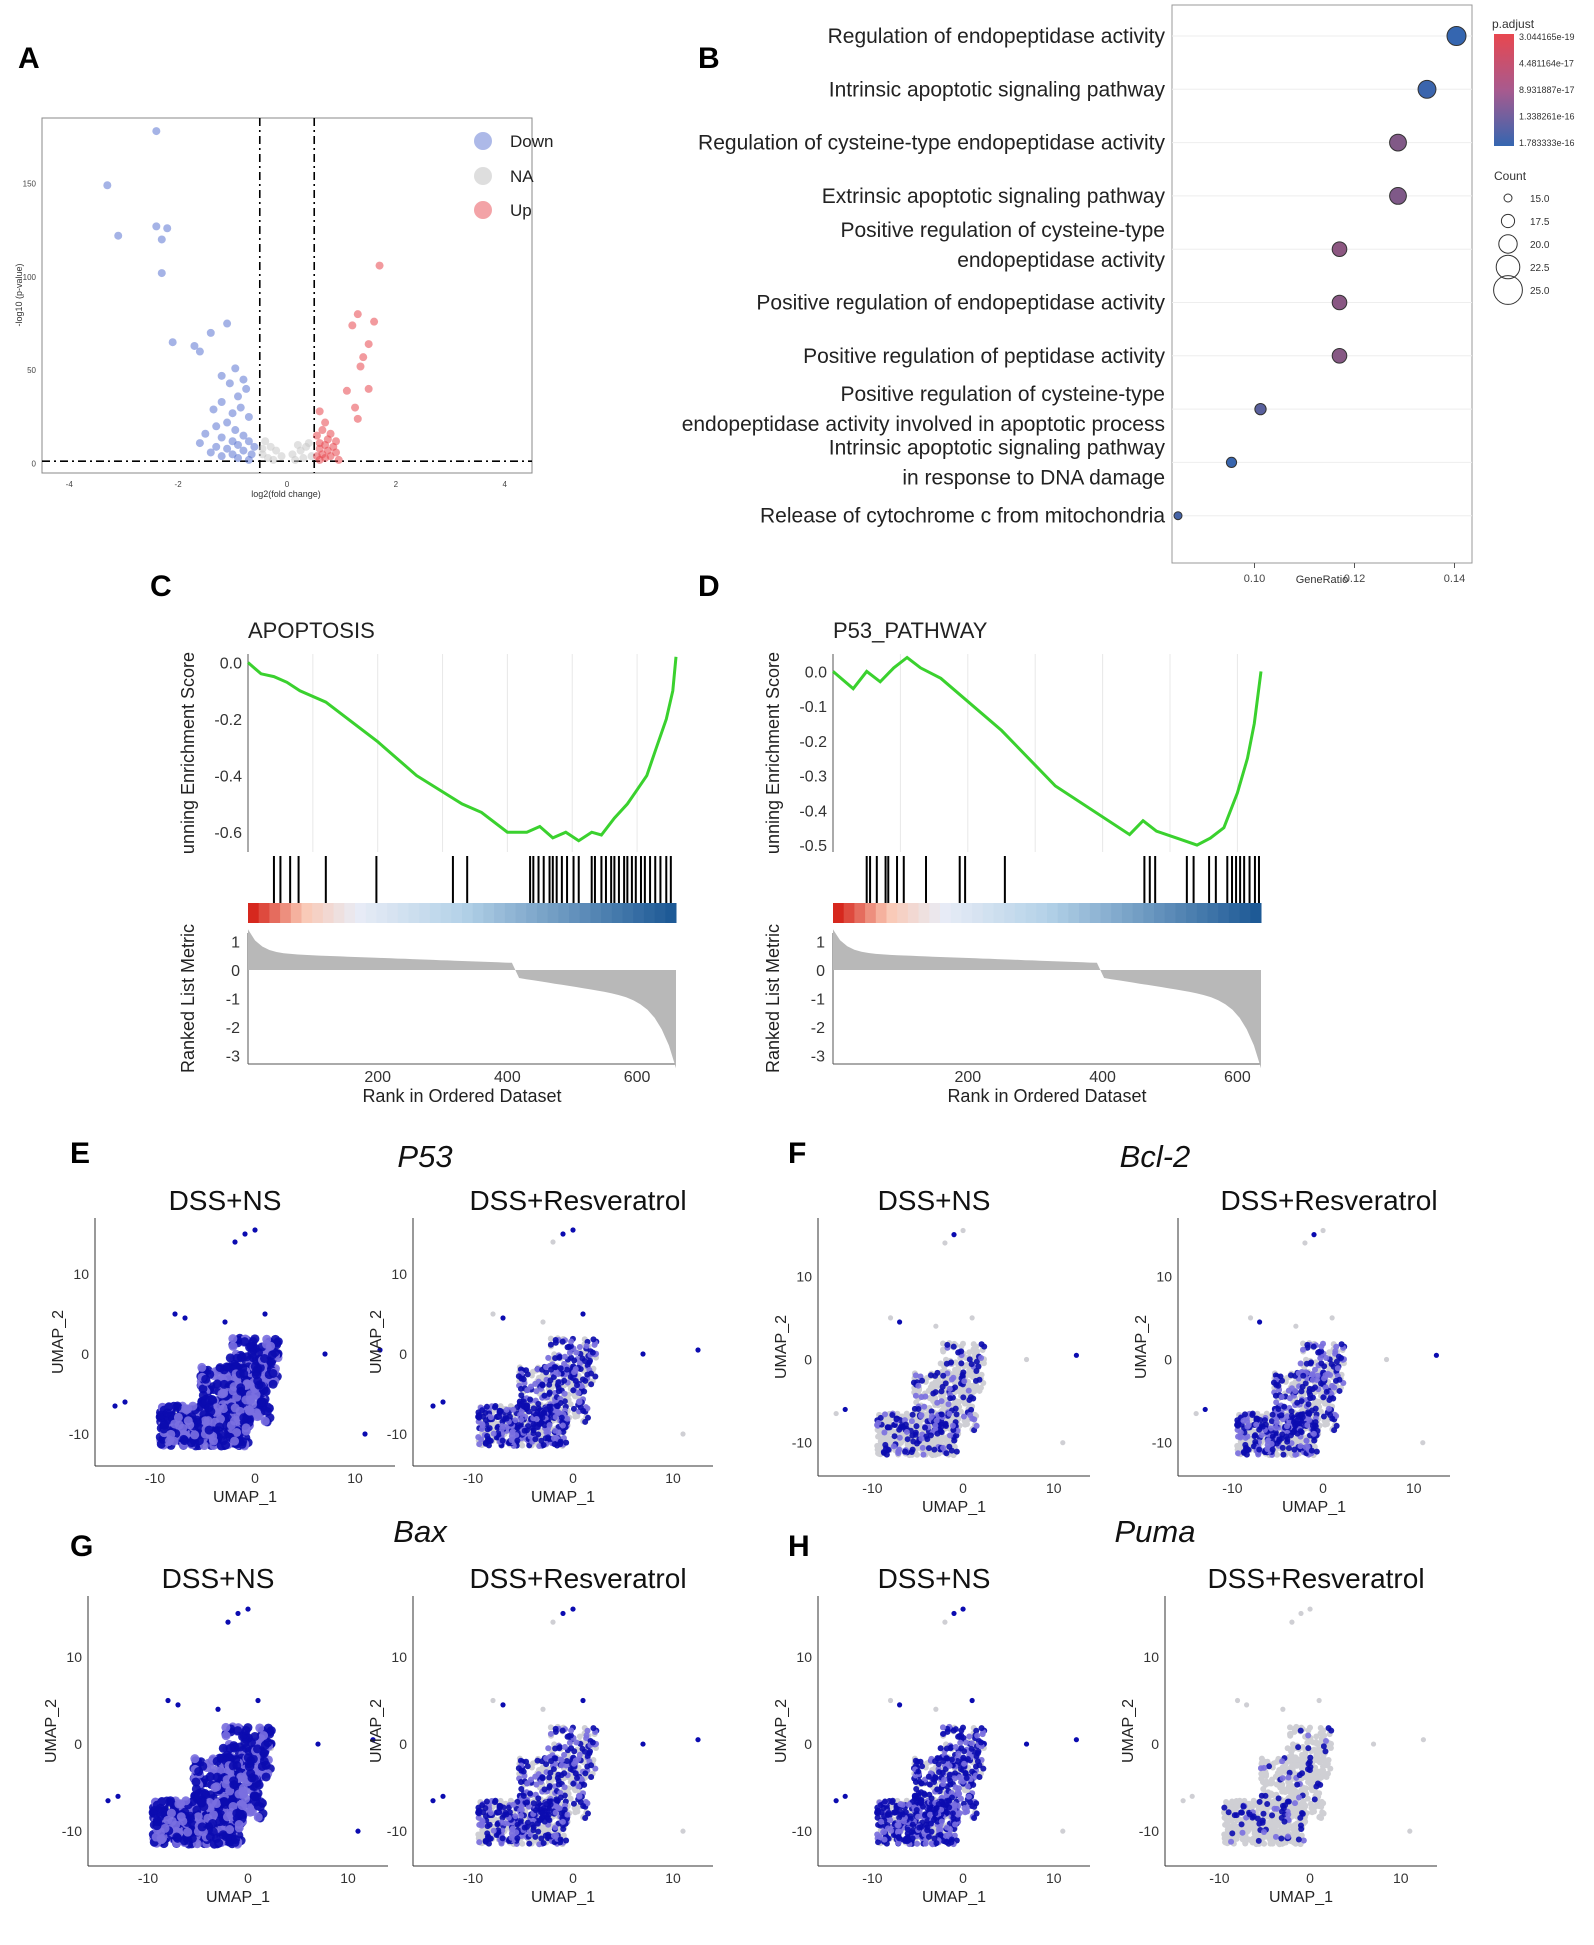 The width and height of the screenshot is (1594, 1945). I want to click on go-x-tick: 0.12, so click(1354, 579).